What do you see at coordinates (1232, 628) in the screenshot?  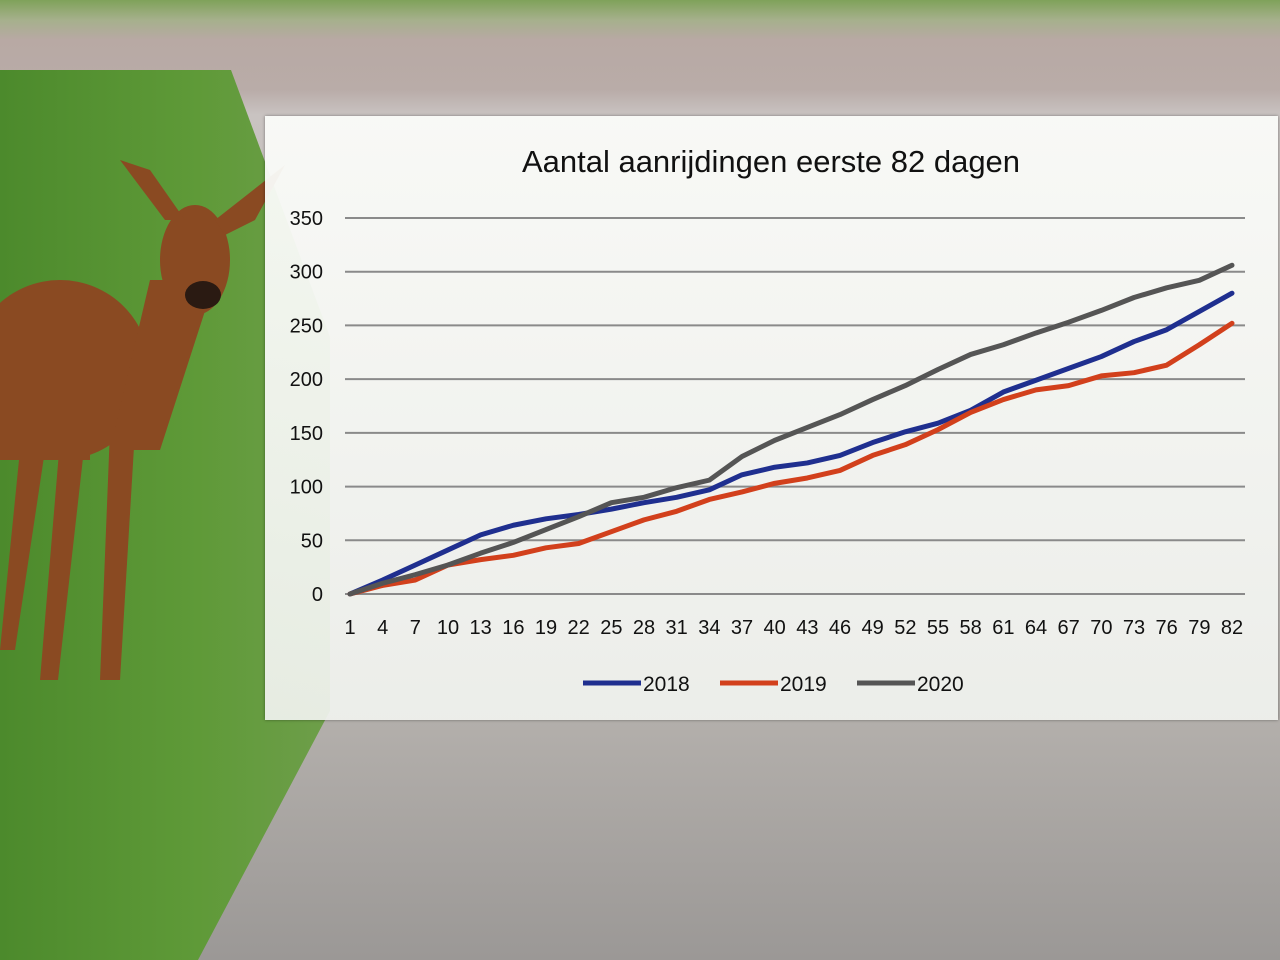 I see `x-tick-label: 82` at bounding box center [1232, 628].